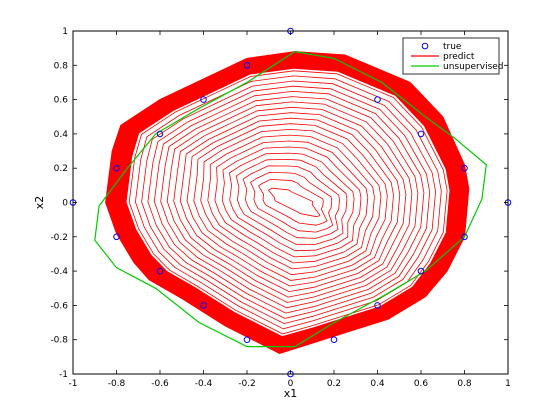 This screenshot has width=560, height=420. Describe the element at coordinates (459, 57) in the screenshot. I see `legend-label: predict` at that location.